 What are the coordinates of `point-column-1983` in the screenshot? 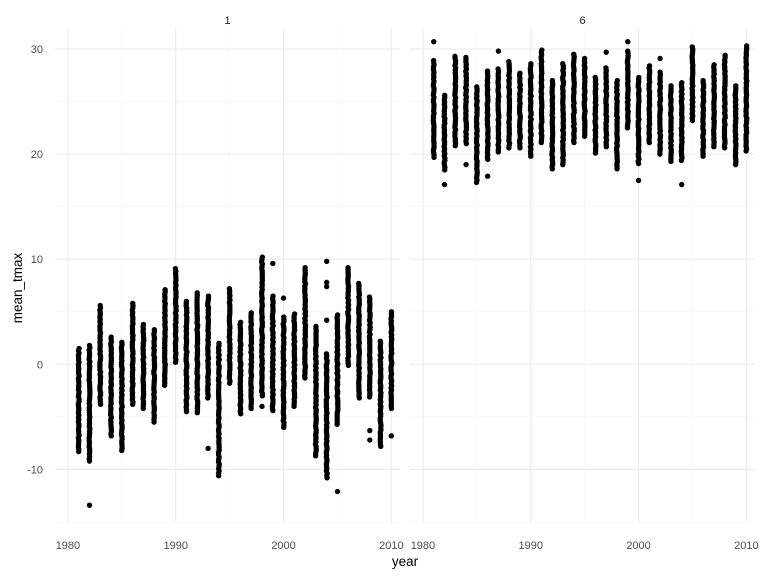 It's located at (100, 354).